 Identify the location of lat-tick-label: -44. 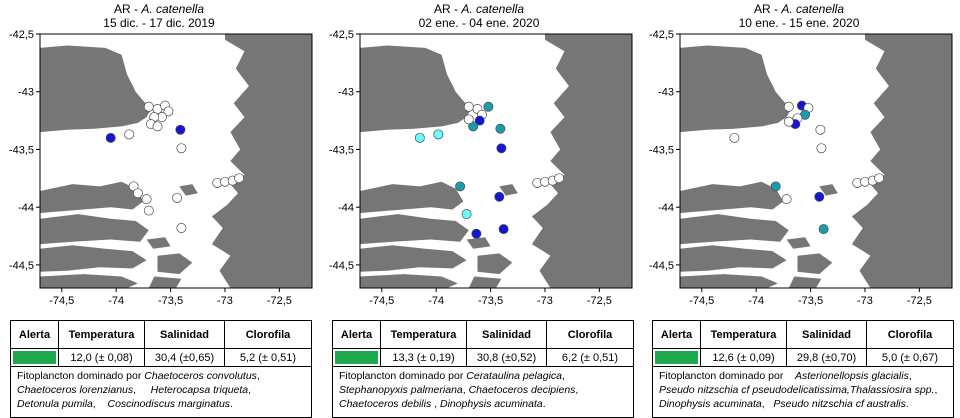
(666, 208).